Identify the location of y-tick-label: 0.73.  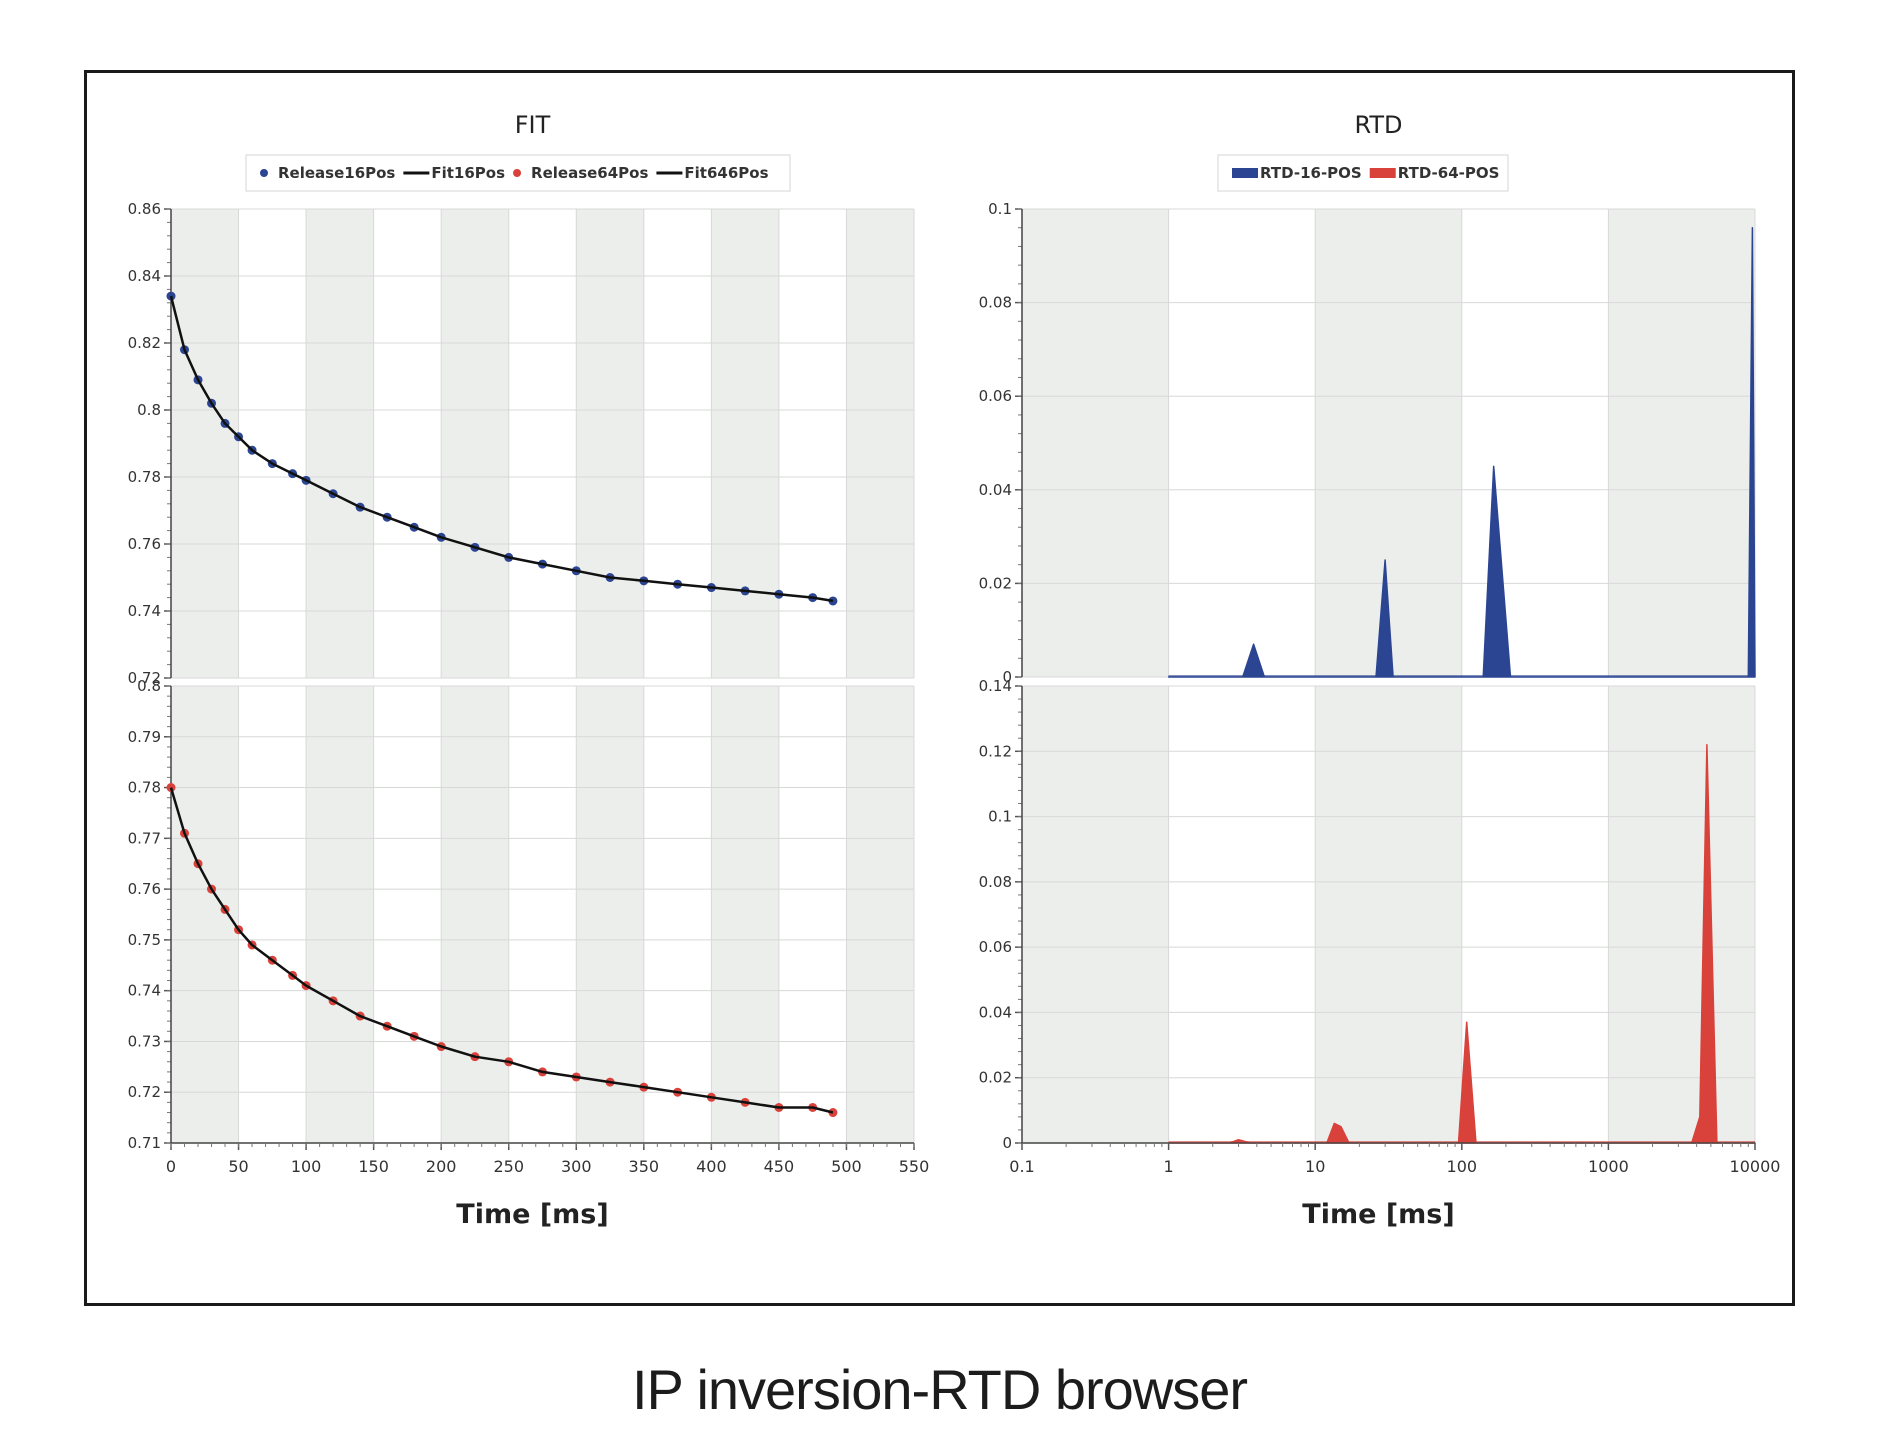
(144, 1041).